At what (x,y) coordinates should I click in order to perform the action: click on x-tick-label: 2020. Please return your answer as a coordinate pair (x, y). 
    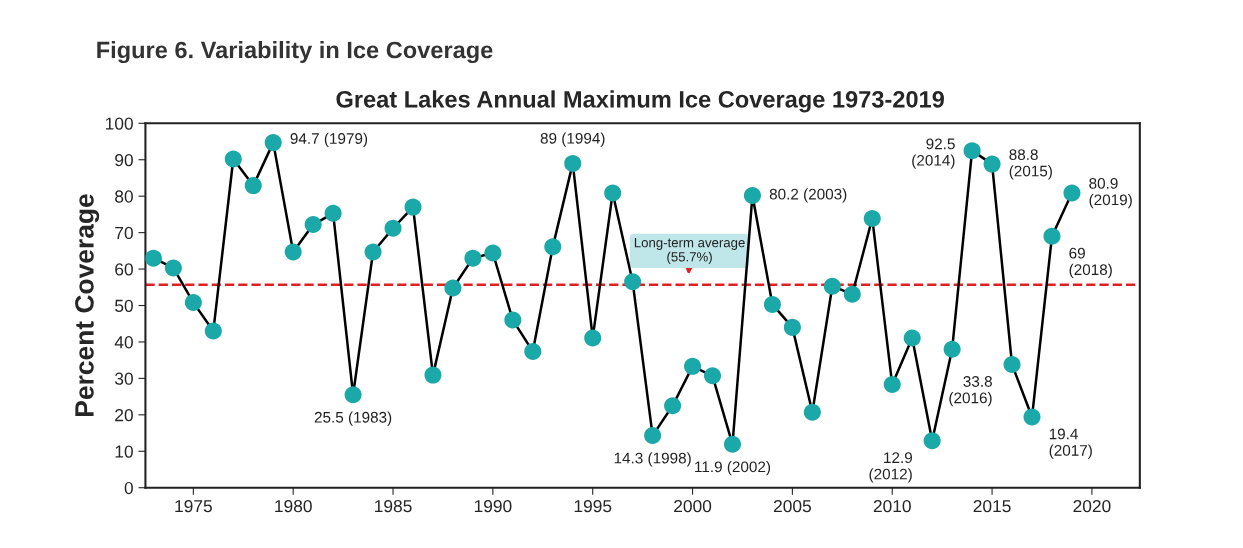
    Looking at the image, I should click on (1092, 506).